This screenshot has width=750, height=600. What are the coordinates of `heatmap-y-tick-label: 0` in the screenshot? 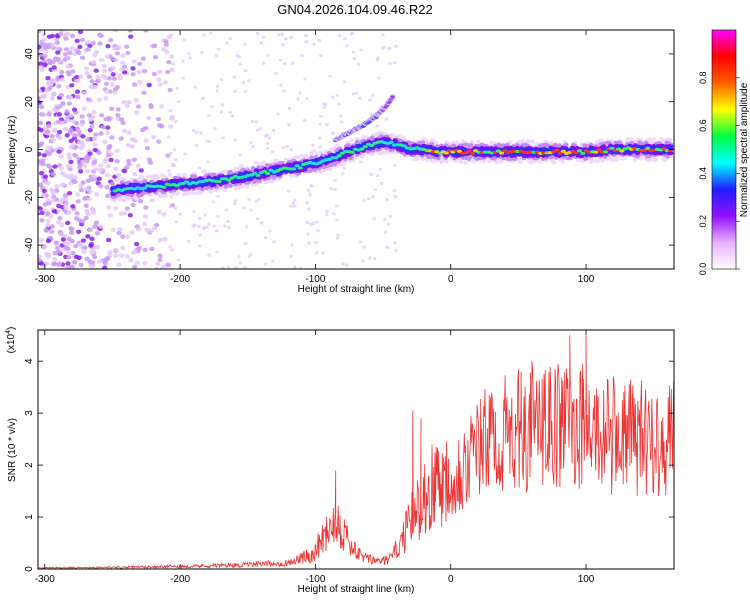 It's located at (29, 149).